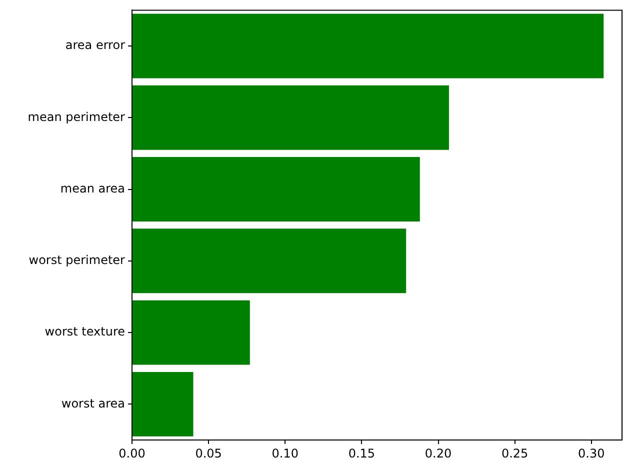 Image resolution: width=623 pixels, height=467 pixels. What do you see at coordinates (77, 260) in the screenshot?
I see `y-tick-label: worst perimeter` at bounding box center [77, 260].